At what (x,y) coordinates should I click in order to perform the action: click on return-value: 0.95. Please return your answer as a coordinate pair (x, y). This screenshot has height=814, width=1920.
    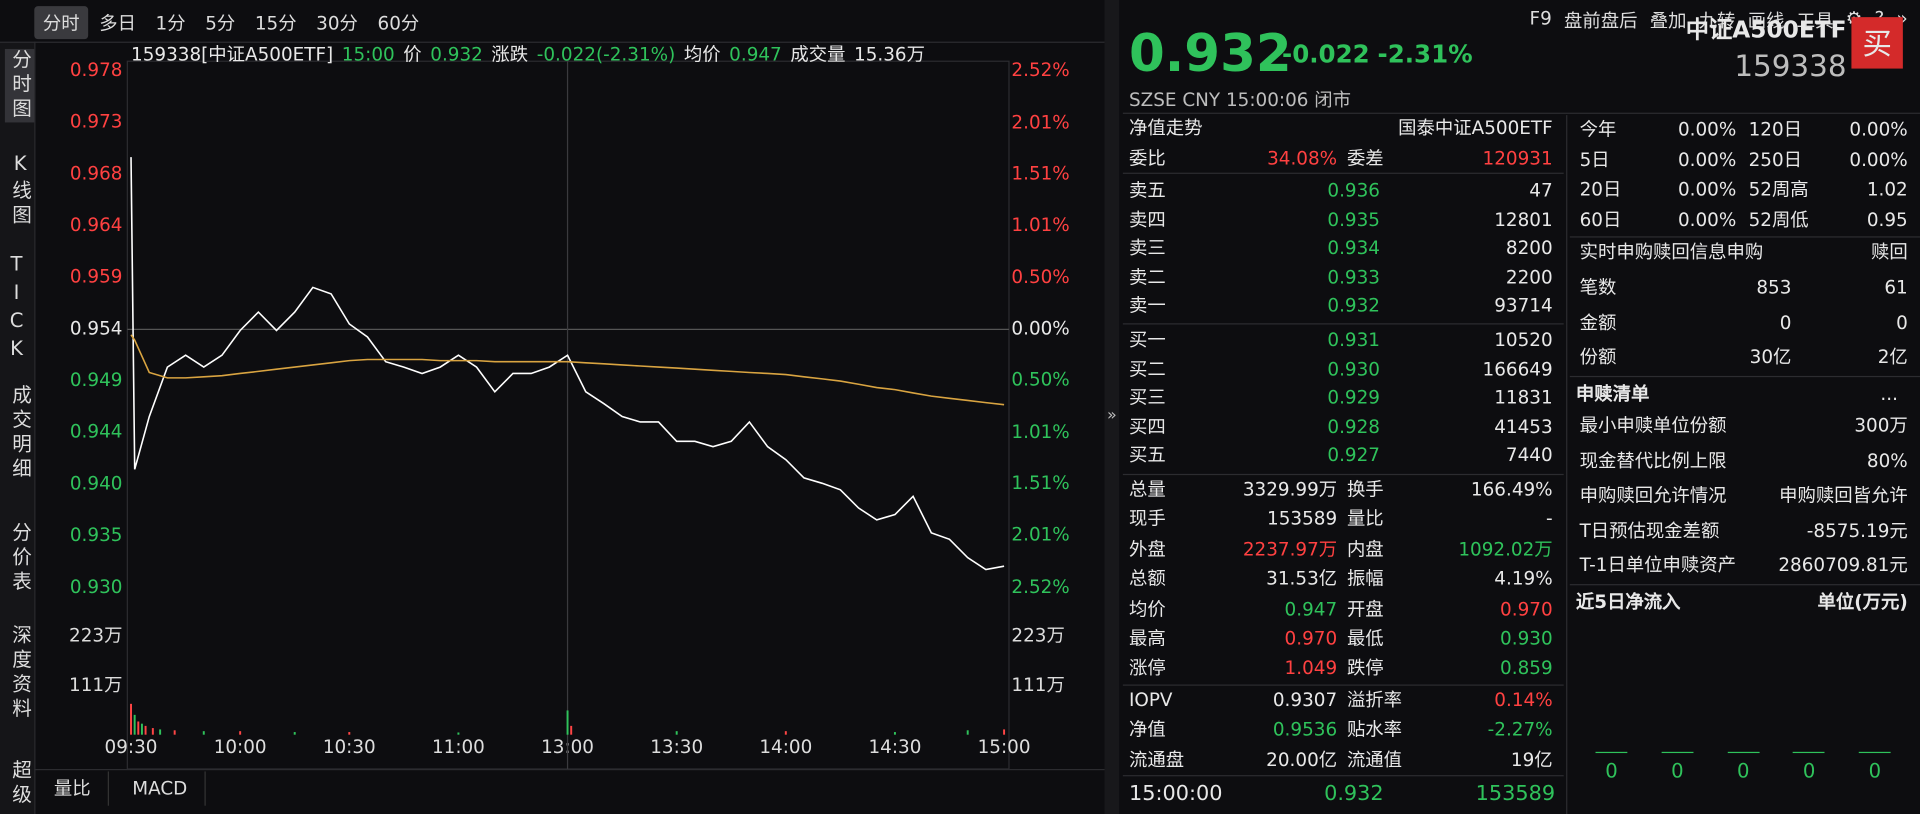
    Looking at the image, I should click on (1887, 219).